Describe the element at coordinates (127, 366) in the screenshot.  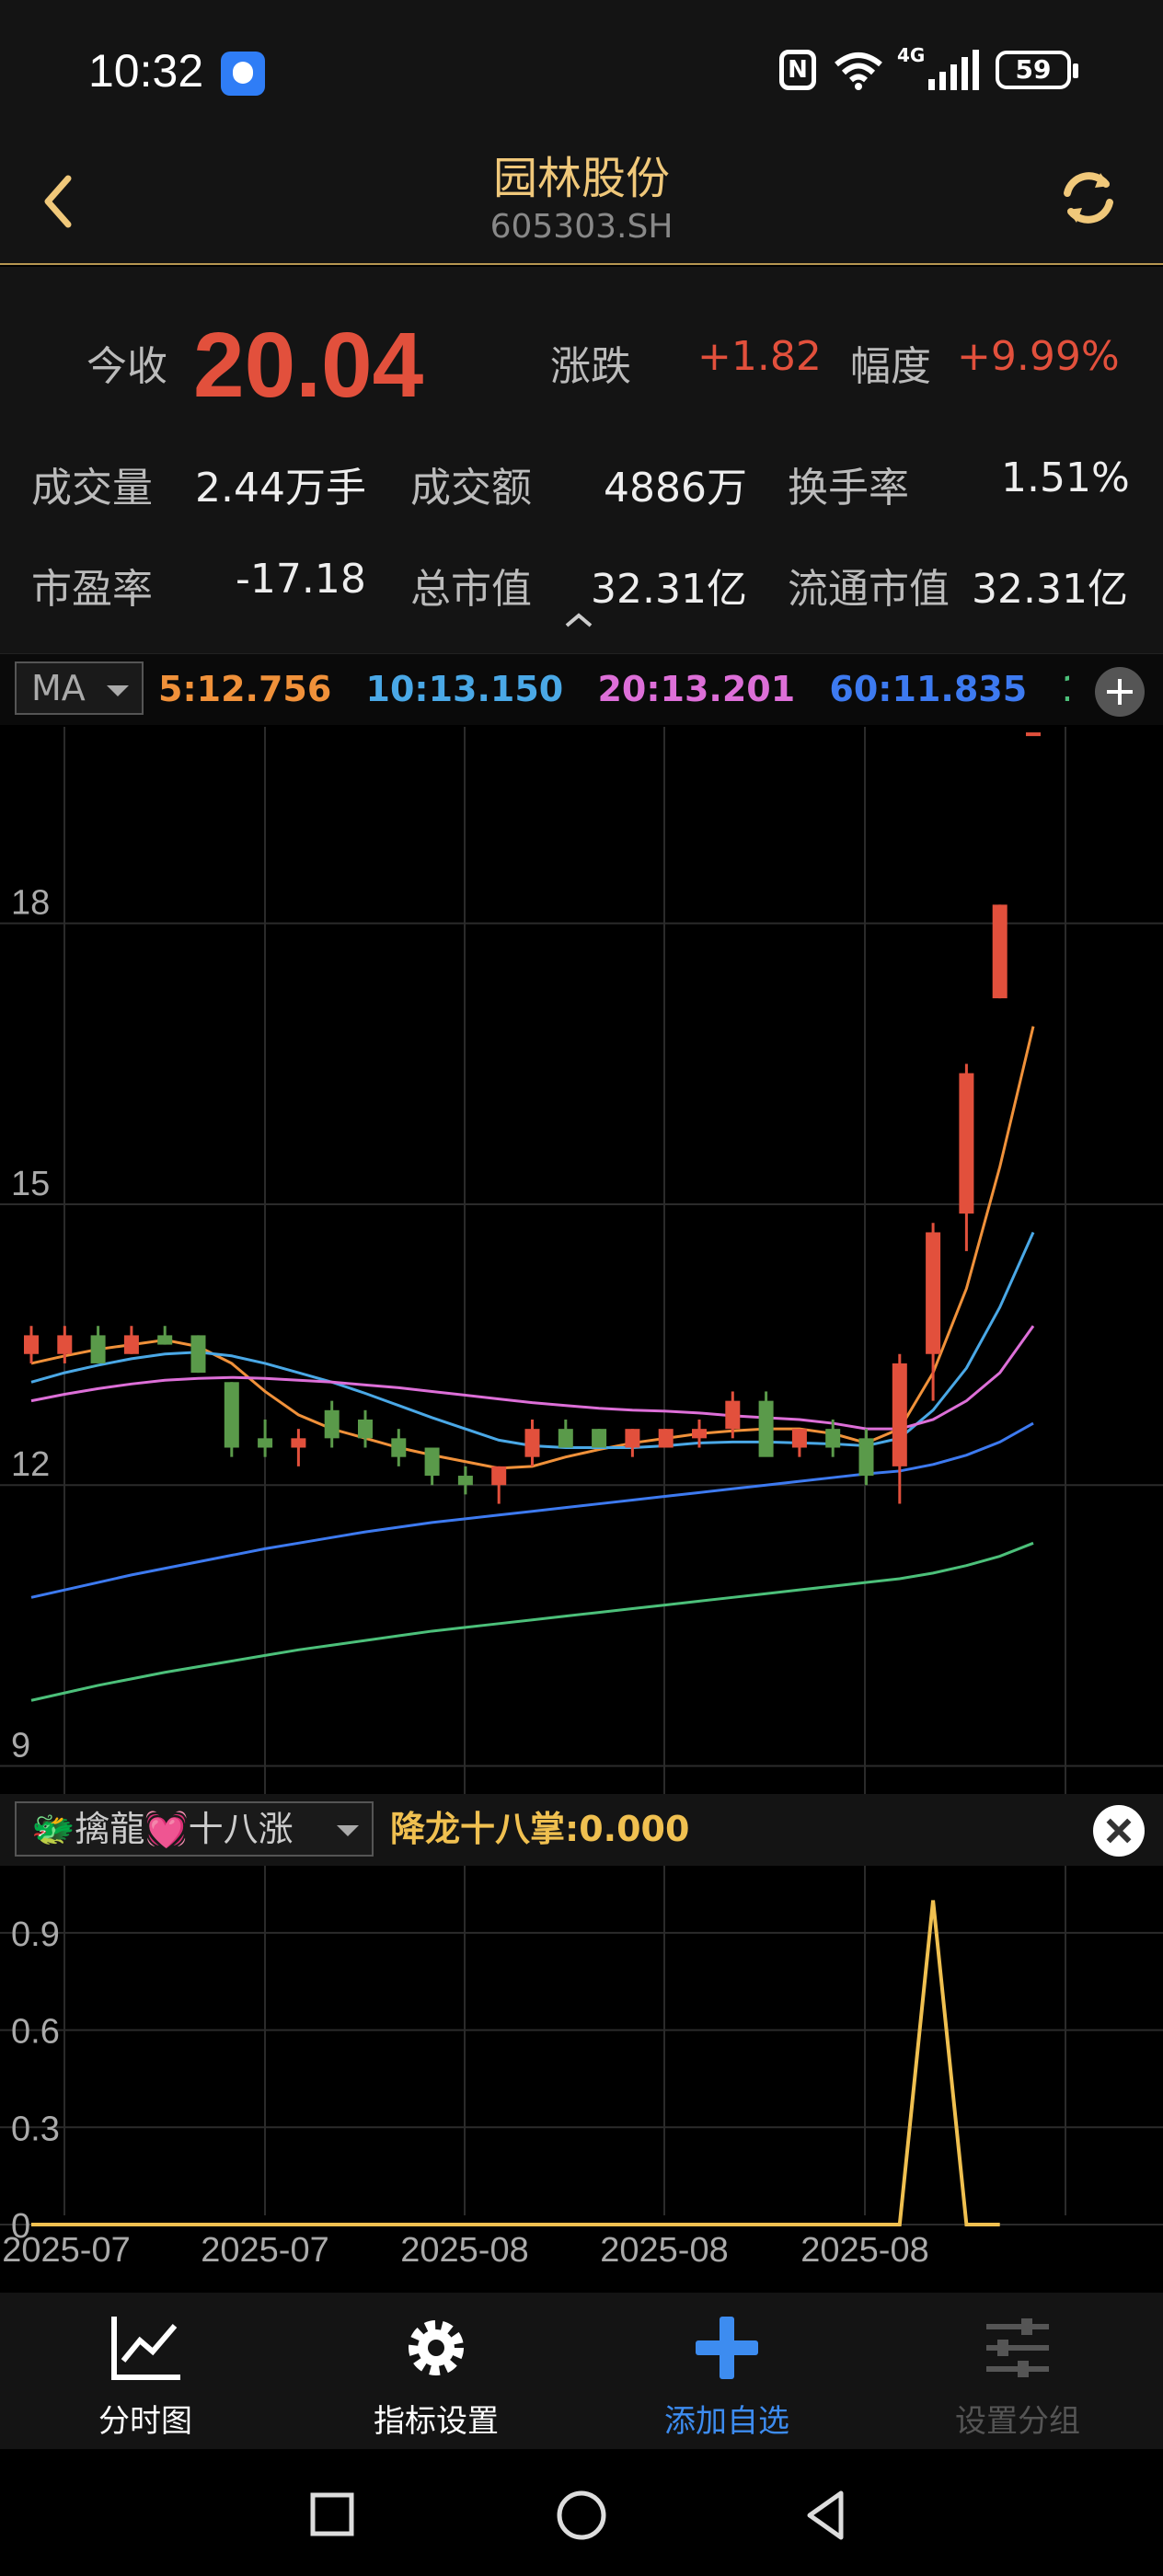
I see `close-label: 今收` at that location.